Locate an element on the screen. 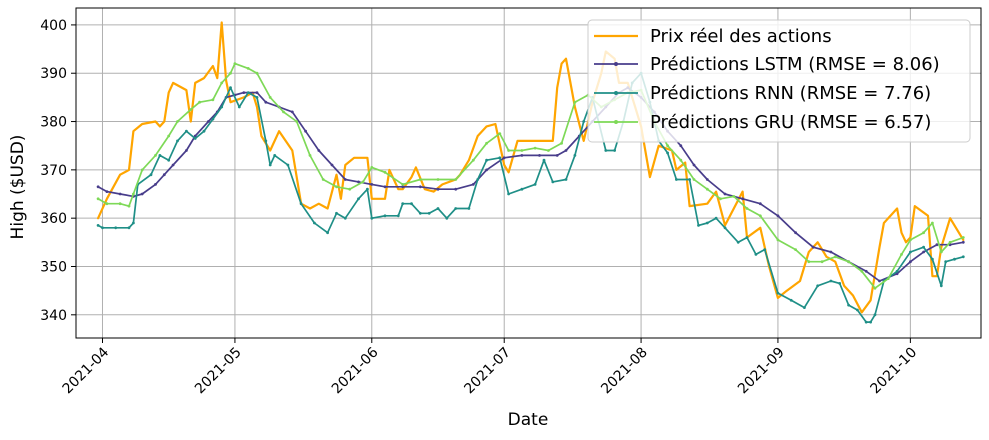  legend-marker is located at coordinates (616, 64).